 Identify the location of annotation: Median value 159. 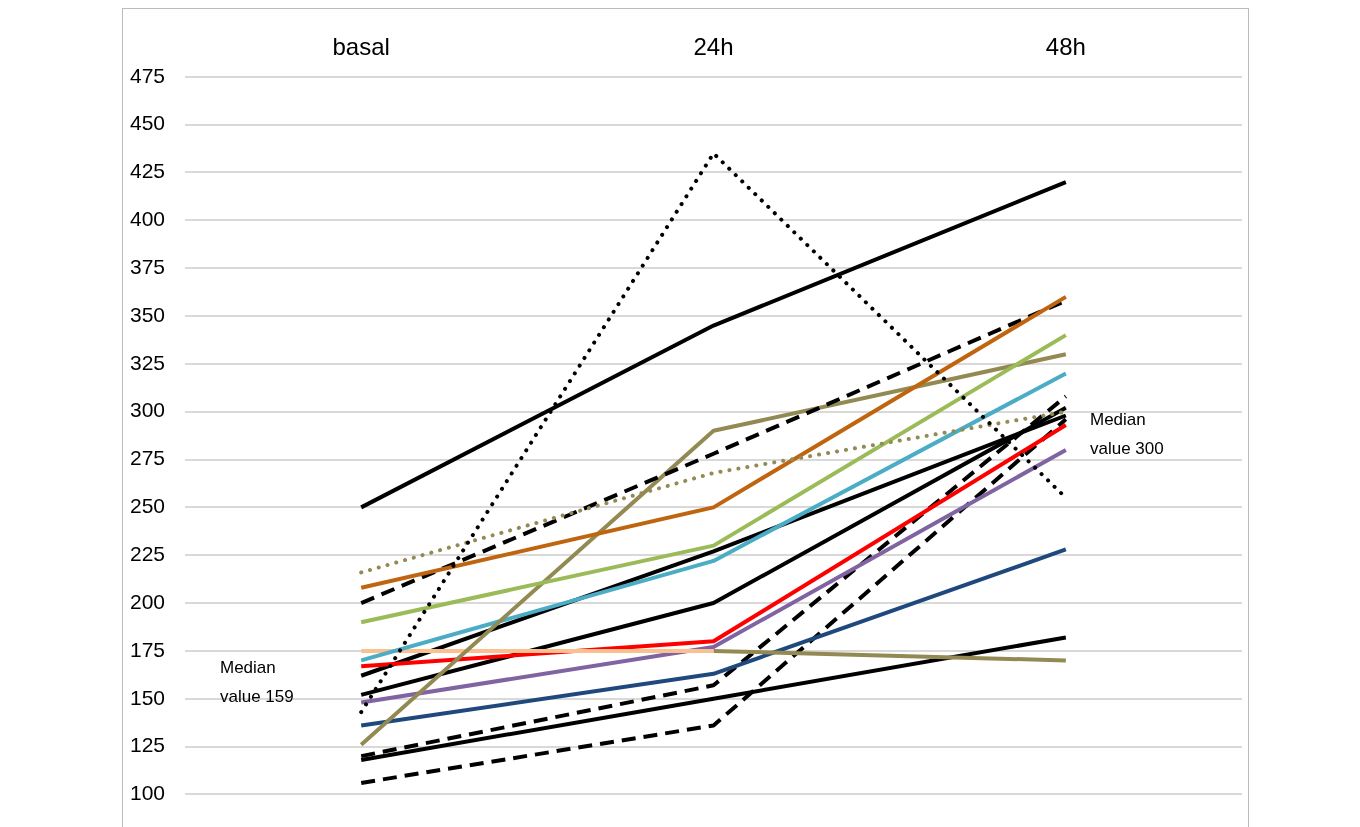
(257, 681).